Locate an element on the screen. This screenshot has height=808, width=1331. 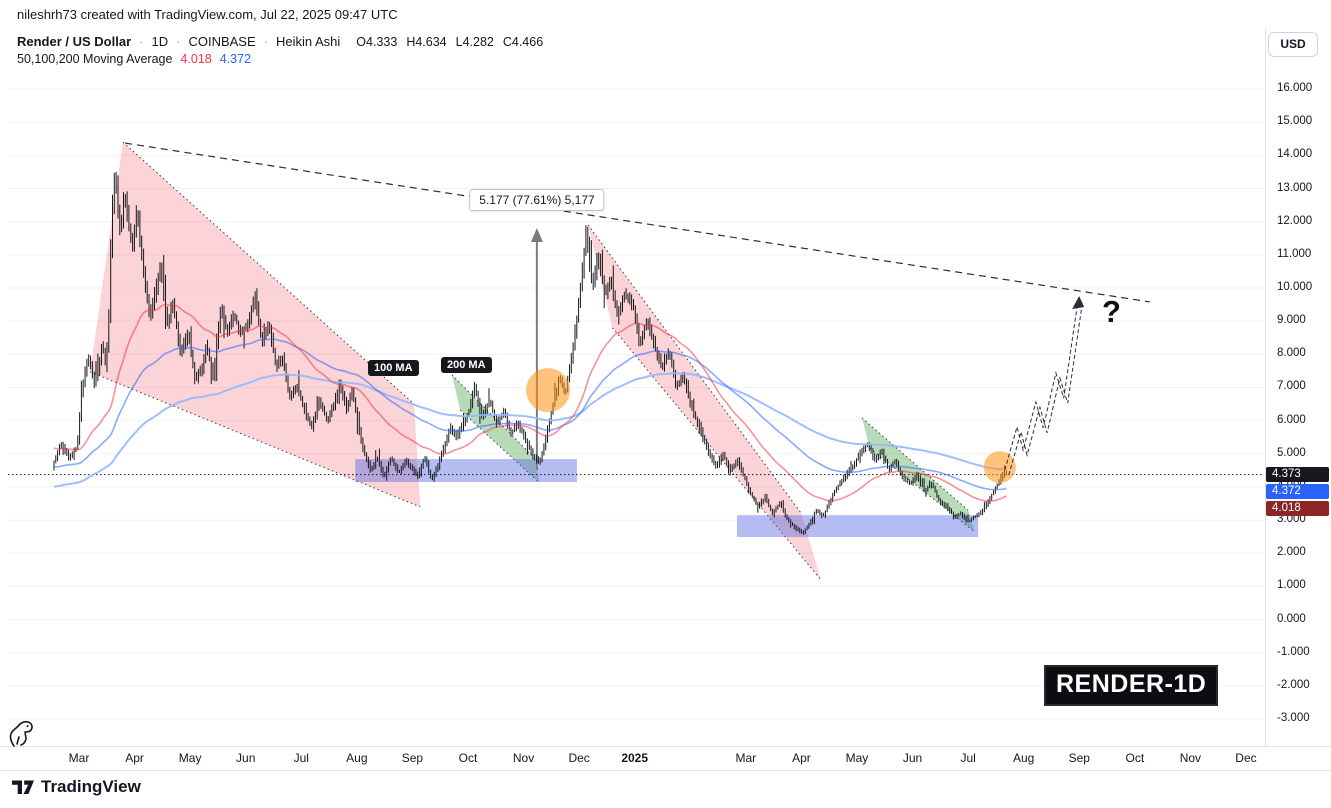
question-mark-annotation: ? is located at coordinates (1111, 311).